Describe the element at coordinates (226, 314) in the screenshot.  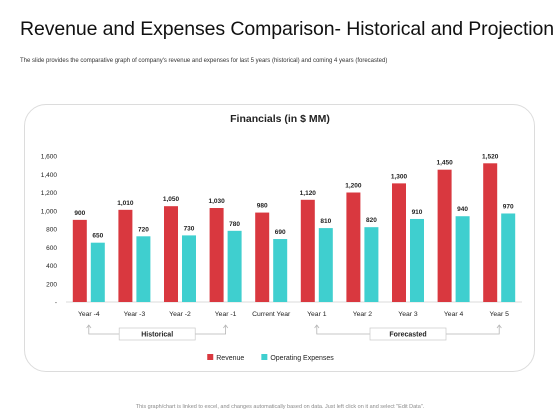
I see `x-tick-label: Year -1` at that location.